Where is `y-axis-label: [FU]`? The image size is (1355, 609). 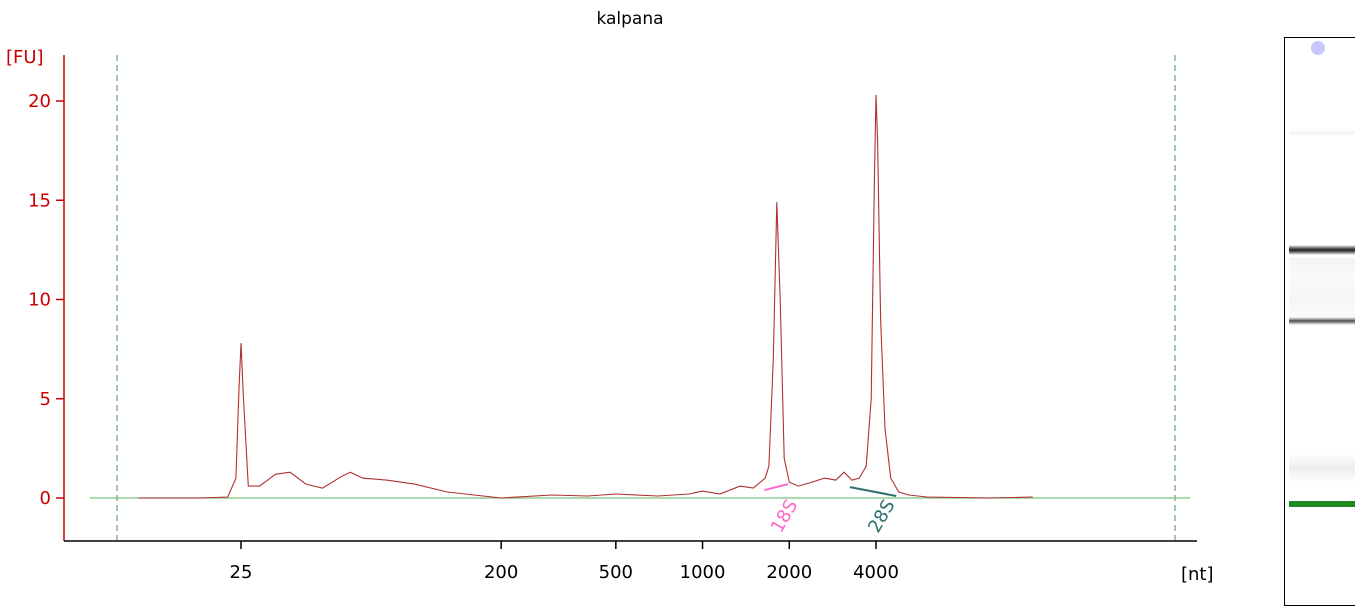 y-axis-label: [FU] is located at coordinates (25, 57).